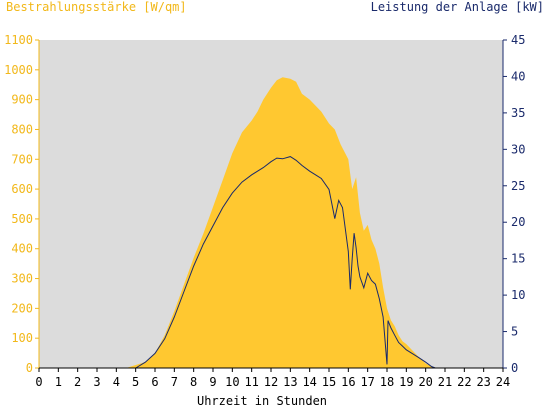  Describe the element at coordinates (518, 295) in the screenshot. I see `right-tick-label: 10` at that location.